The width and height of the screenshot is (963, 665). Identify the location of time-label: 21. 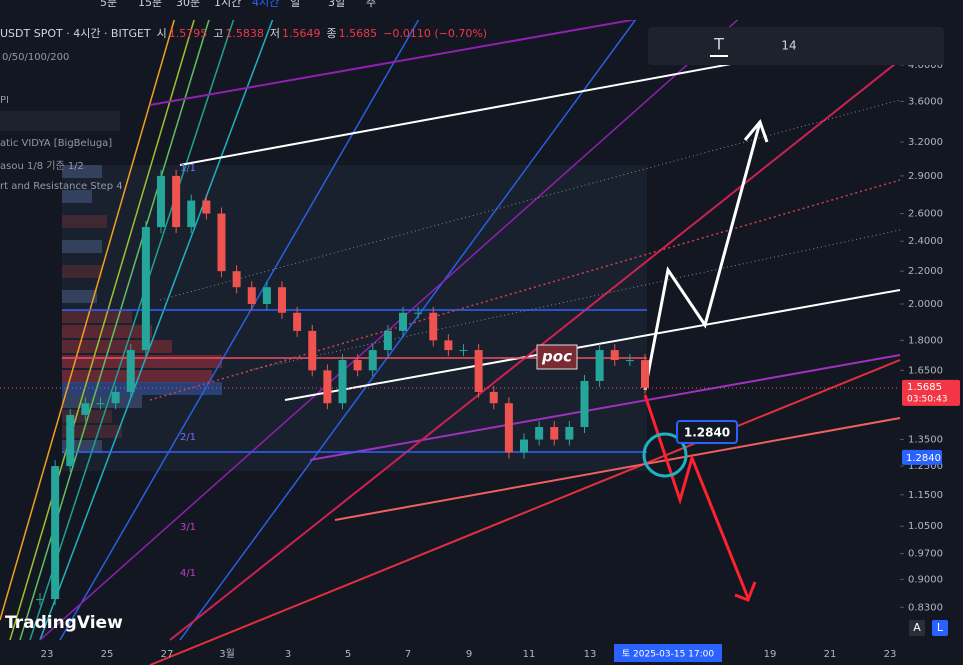
(830, 654).